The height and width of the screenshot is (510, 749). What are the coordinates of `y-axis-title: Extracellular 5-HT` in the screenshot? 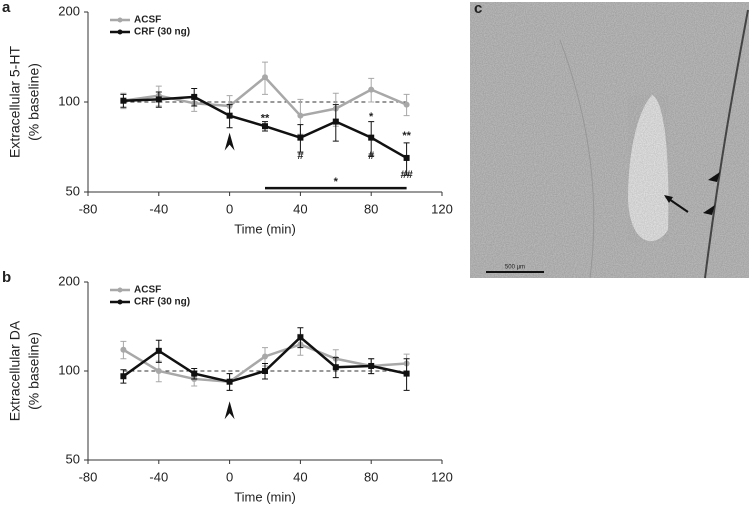 It's located at (15, 102).